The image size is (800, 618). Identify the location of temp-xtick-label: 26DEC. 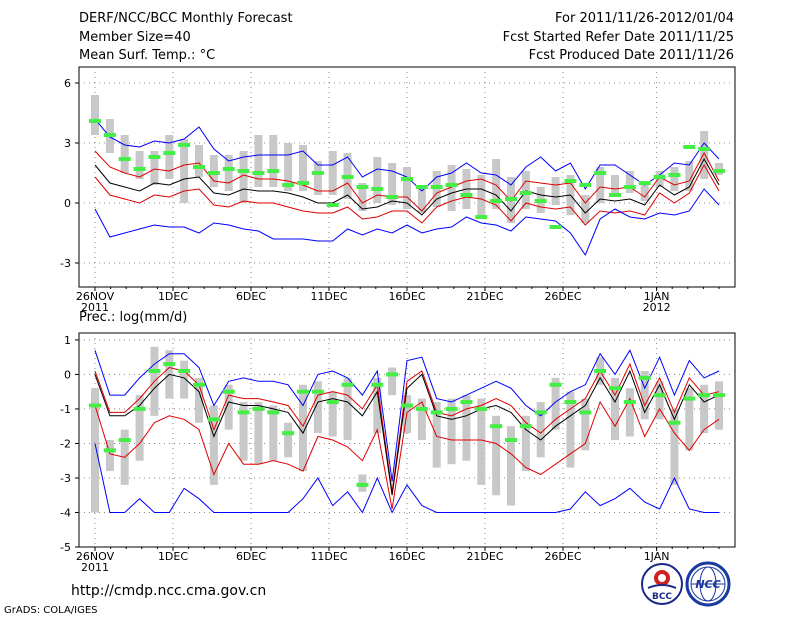
(562, 296).